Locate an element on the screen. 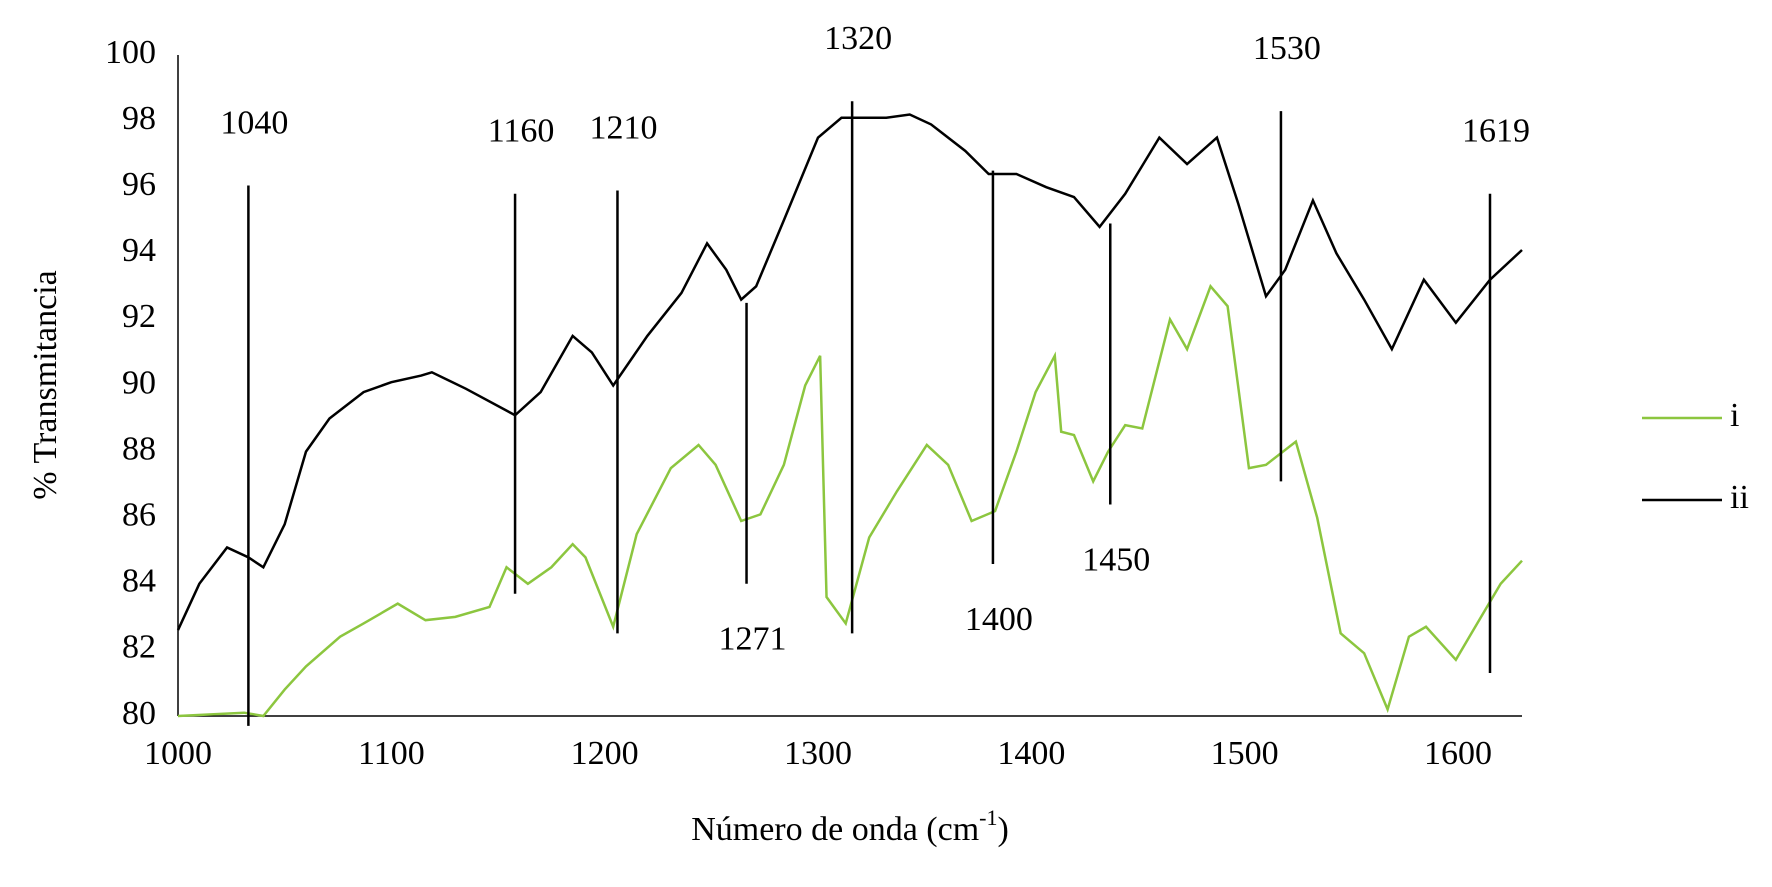 The height and width of the screenshot is (887, 1772). annotation-label: 1530 is located at coordinates (1287, 48).